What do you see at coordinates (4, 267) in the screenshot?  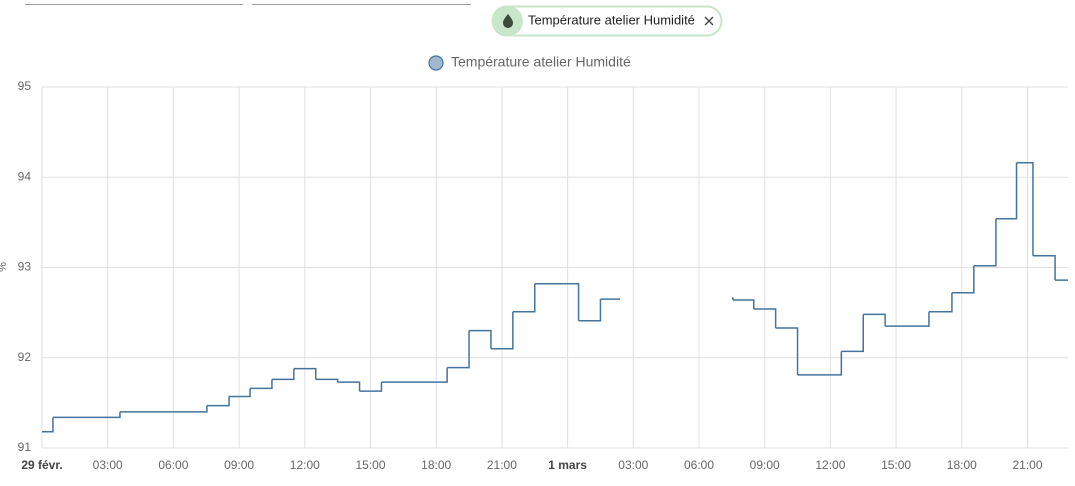 I see `y-axis-label: %` at bounding box center [4, 267].